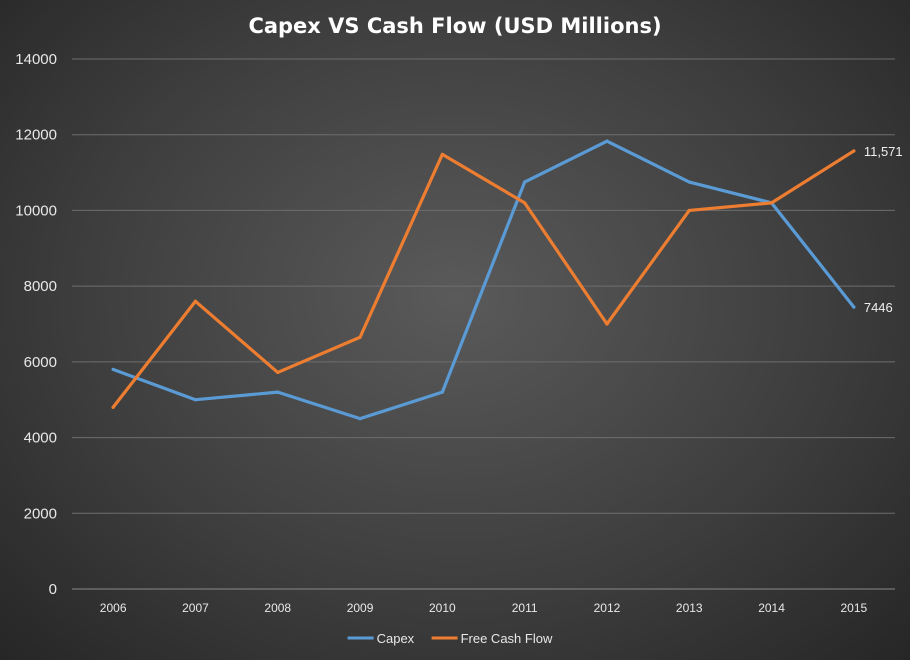  Describe the element at coordinates (878, 307) in the screenshot. I see `data-label: 7446` at that location.